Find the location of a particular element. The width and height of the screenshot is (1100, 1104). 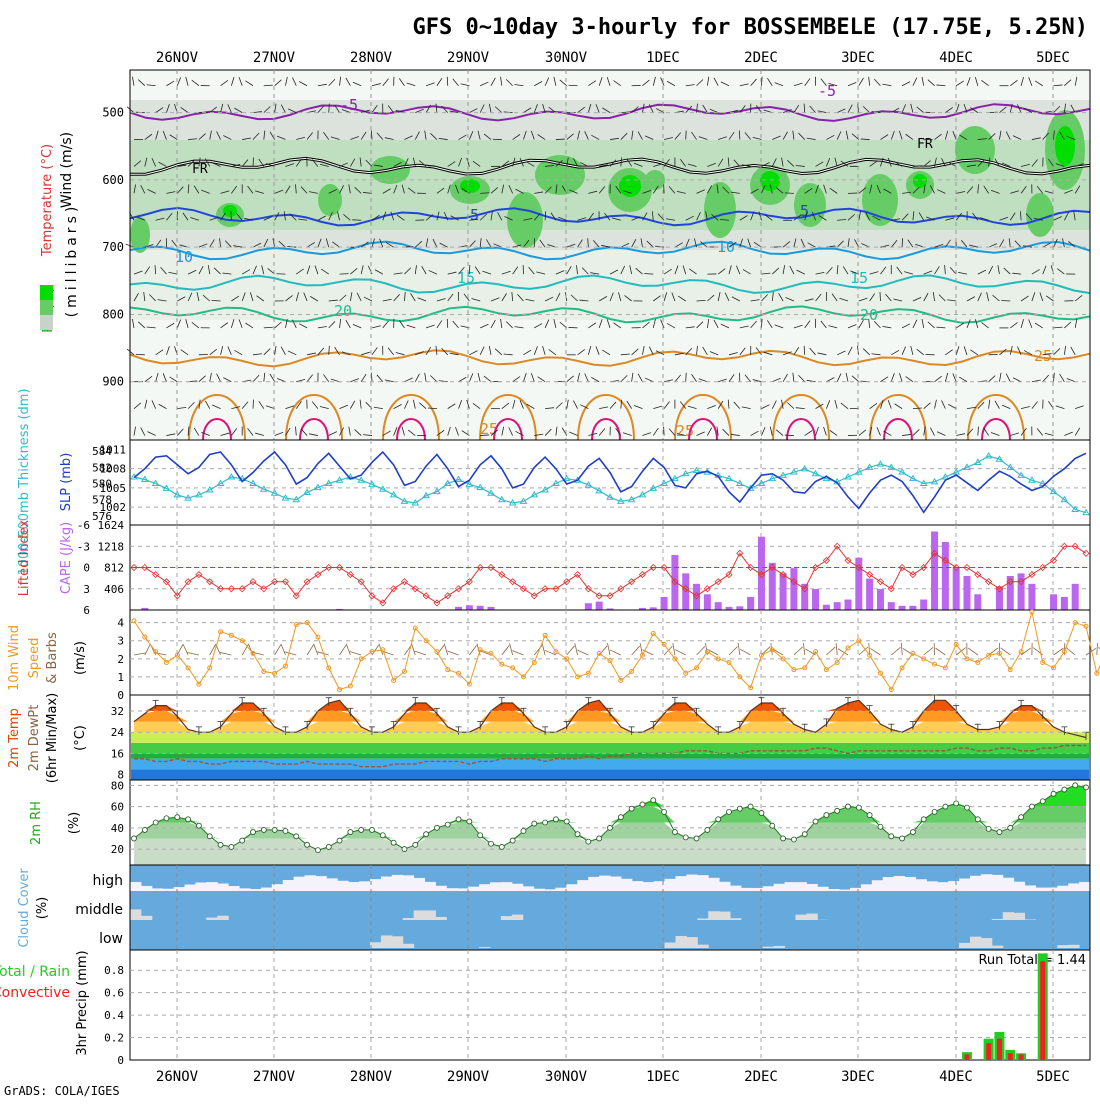

rh2m-label-b: (%) is located at coordinates (74, 823).